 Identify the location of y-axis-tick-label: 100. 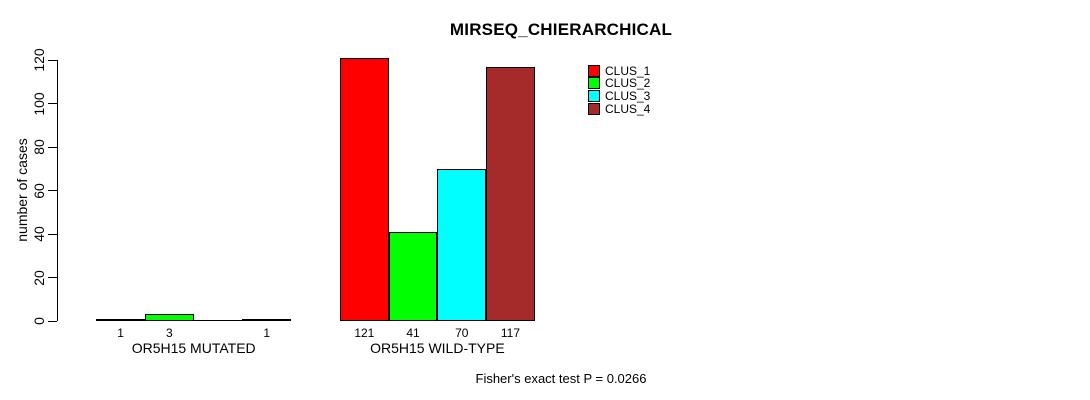
(39, 103).